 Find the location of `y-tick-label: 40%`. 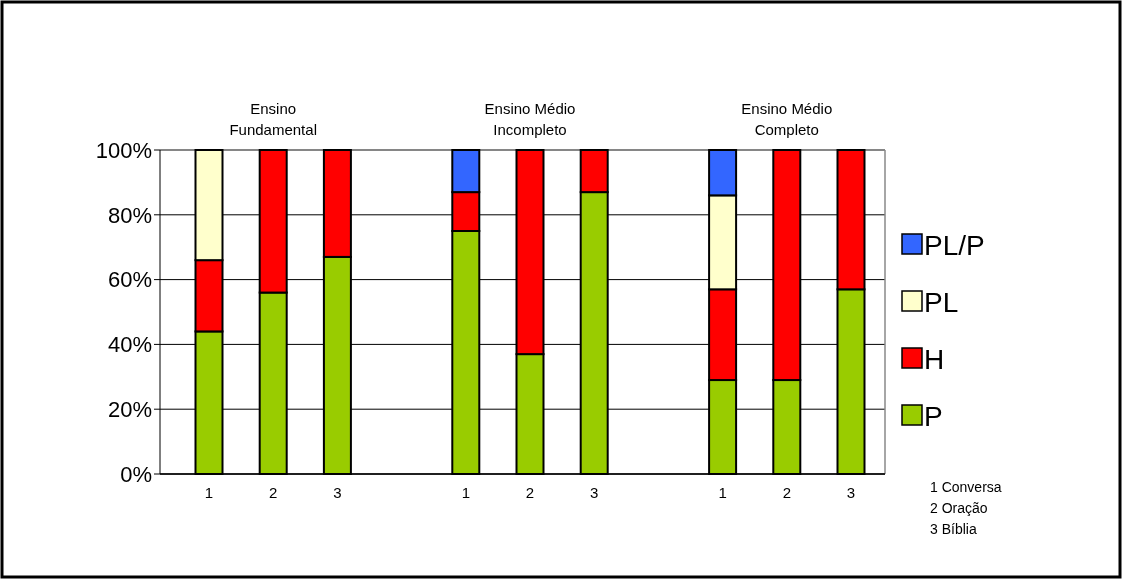

y-tick-label: 40% is located at coordinates (129, 345).